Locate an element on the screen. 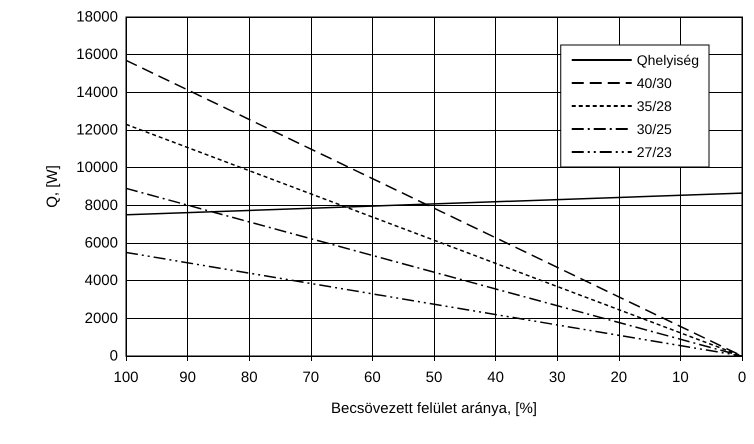 The image size is (754, 444). y-tick-label: 8000 is located at coordinates (101, 205).